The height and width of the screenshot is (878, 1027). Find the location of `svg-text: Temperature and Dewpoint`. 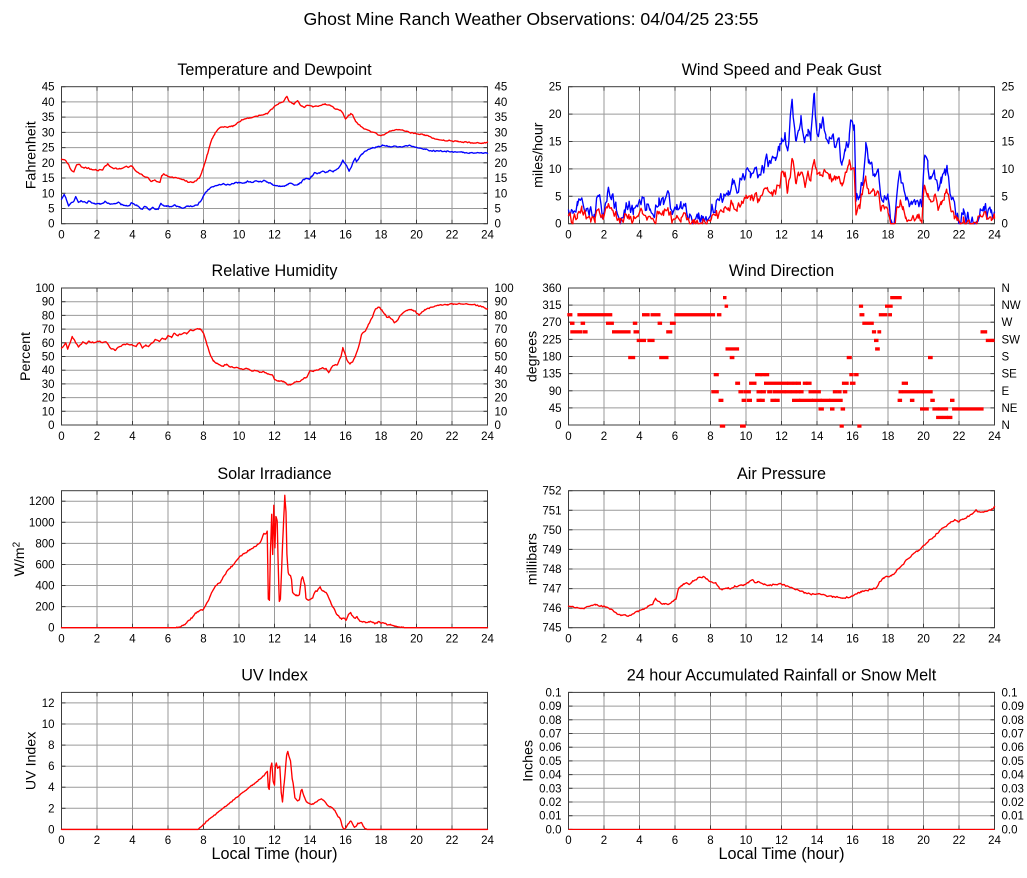

svg-text: Temperature and Dewpoint is located at coordinates (274, 70).